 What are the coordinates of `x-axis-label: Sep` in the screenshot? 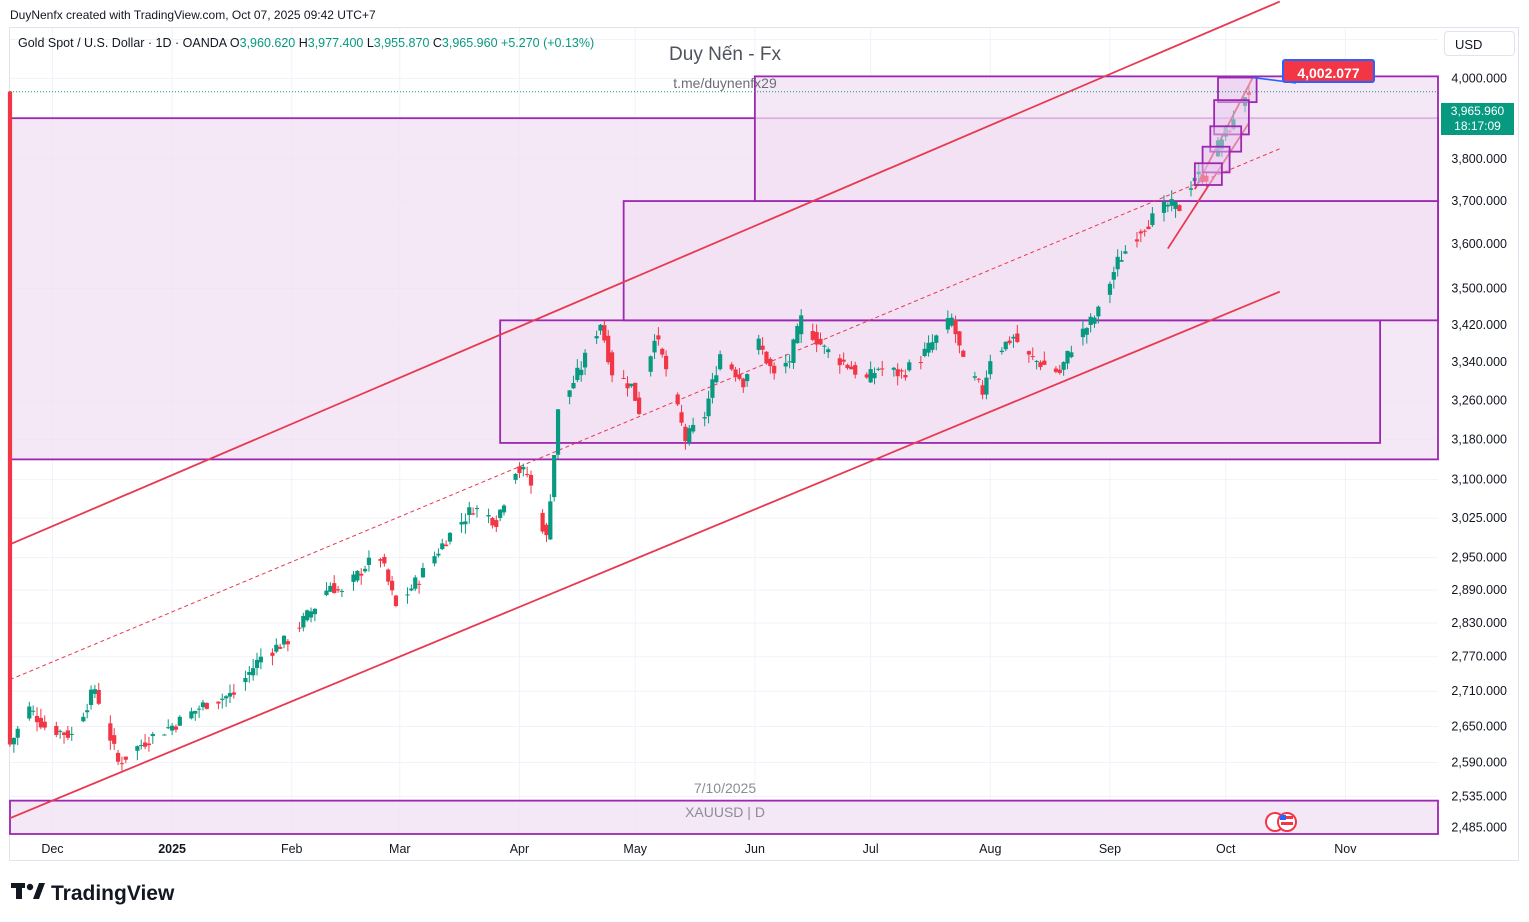 It's located at (1110, 849).